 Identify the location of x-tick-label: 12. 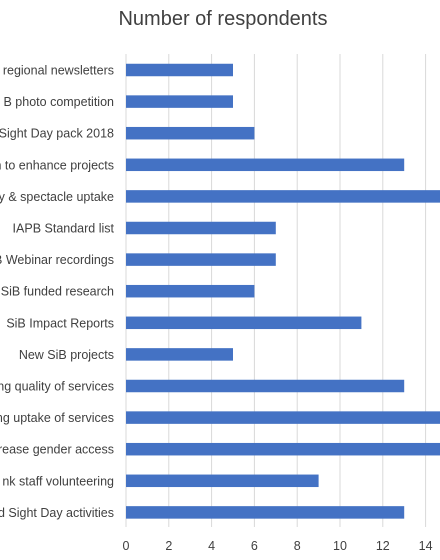
(383, 546).